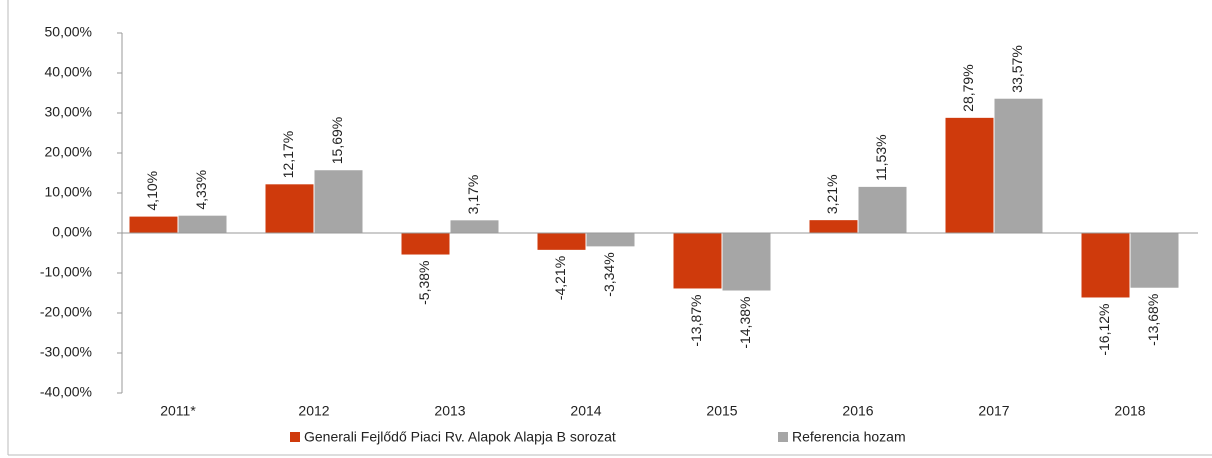 This screenshot has width=1212, height=458. What do you see at coordinates (424, 283) in the screenshot?
I see `value-label: -5,38%` at bounding box center [424, 283].